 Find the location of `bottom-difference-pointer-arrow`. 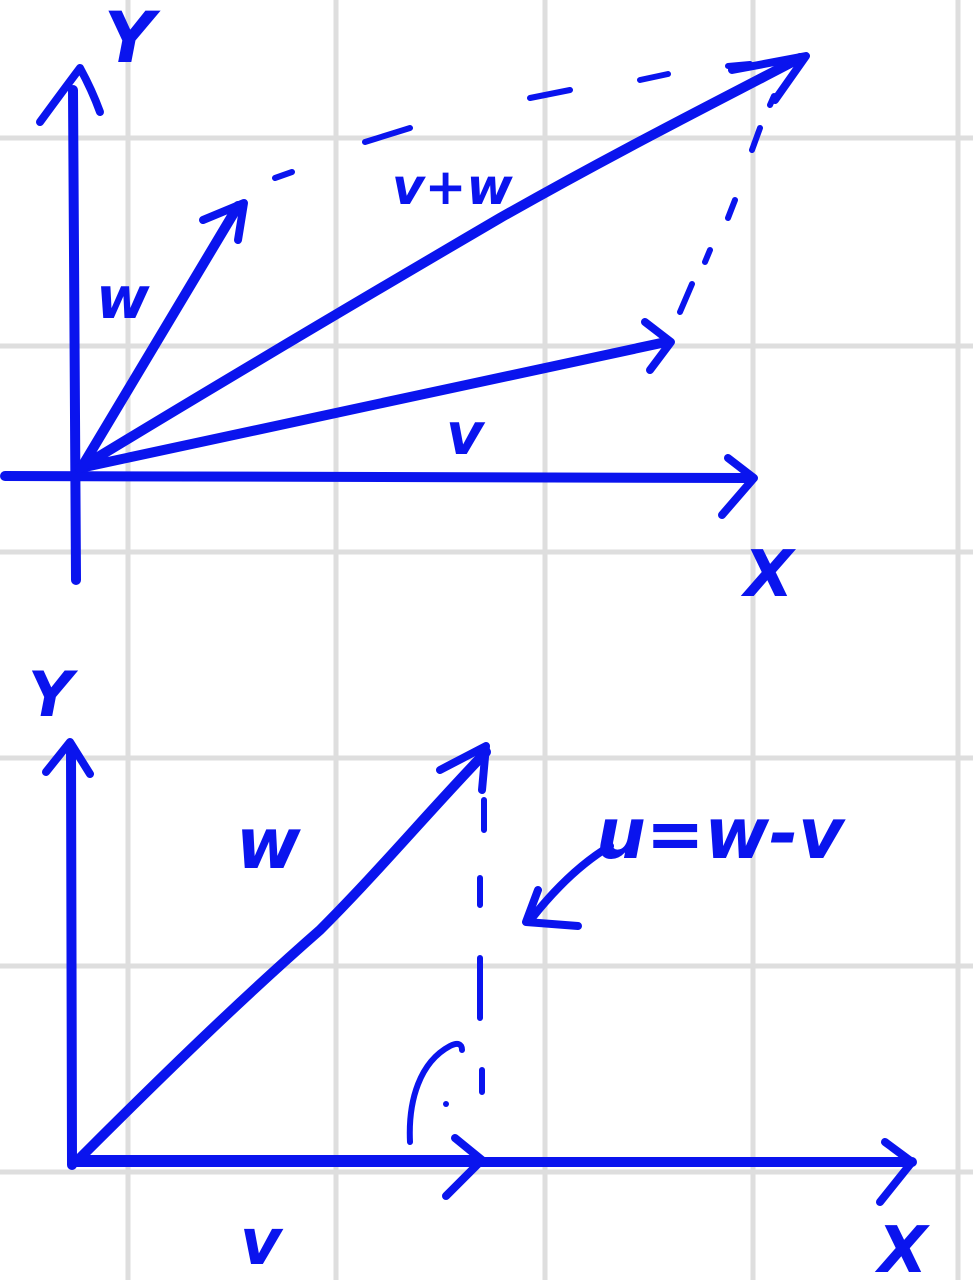

bottom-difference-pointer-arrow is located at coordinates (571, 882).